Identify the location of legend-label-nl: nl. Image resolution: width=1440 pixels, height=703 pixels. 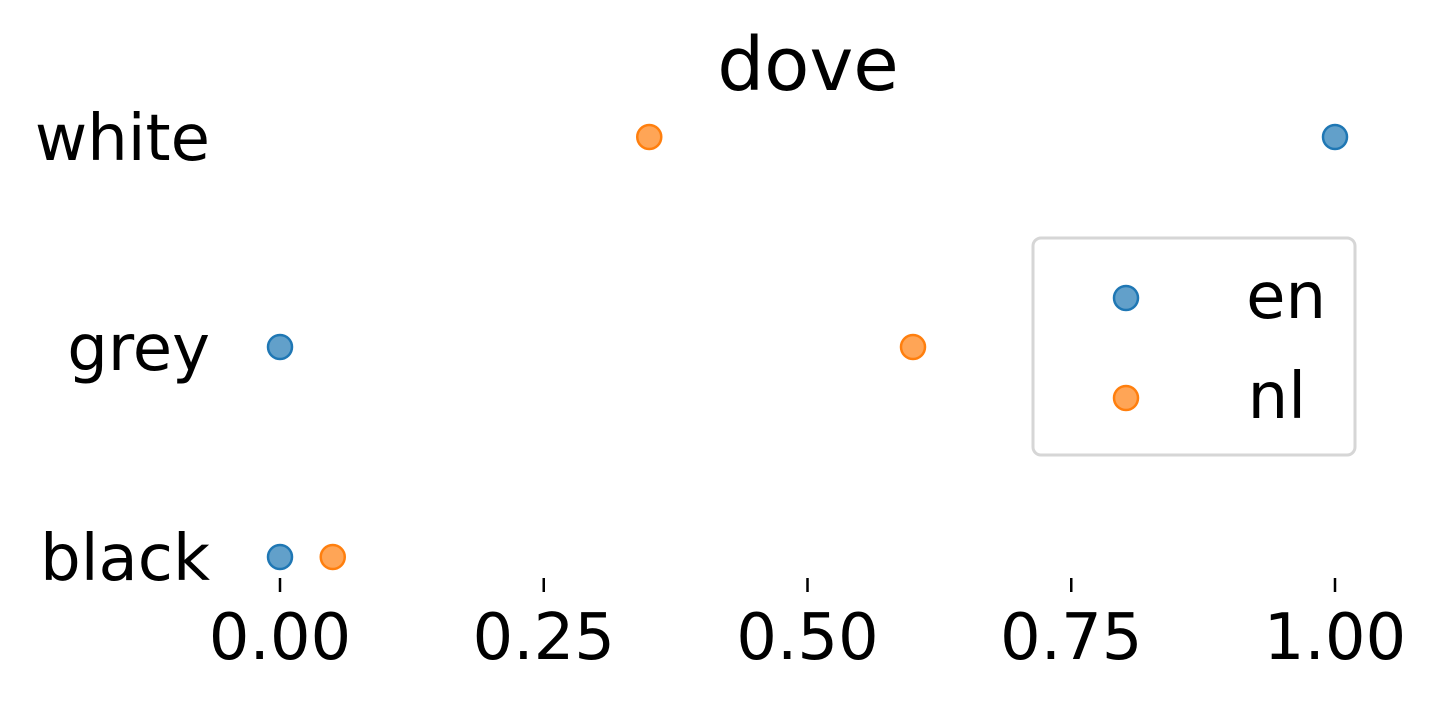
(1277, 397).